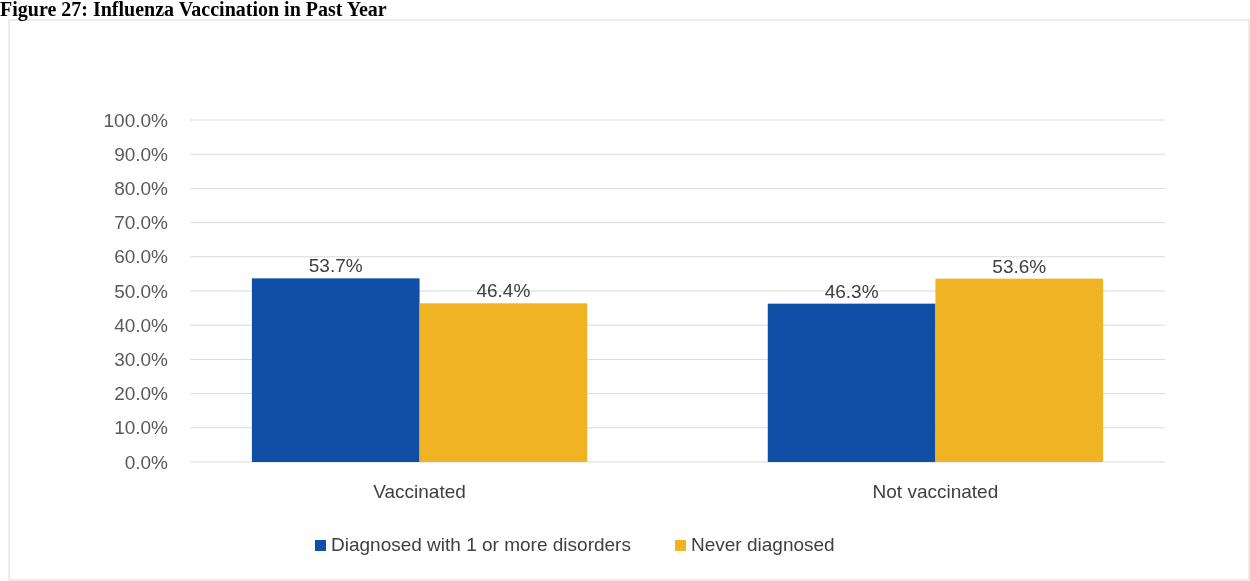  I want to click on y-tick-label: 30.0%, so click(141, 360).